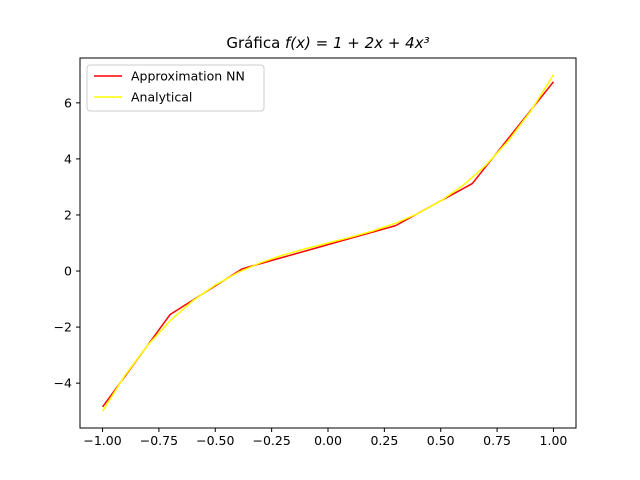 Image resolution: width=640 pixels, height=480 pixels. Describe the element at coordinates (441, 440) in the screenshot. I see `x-tick-label: 0.50` at that location.